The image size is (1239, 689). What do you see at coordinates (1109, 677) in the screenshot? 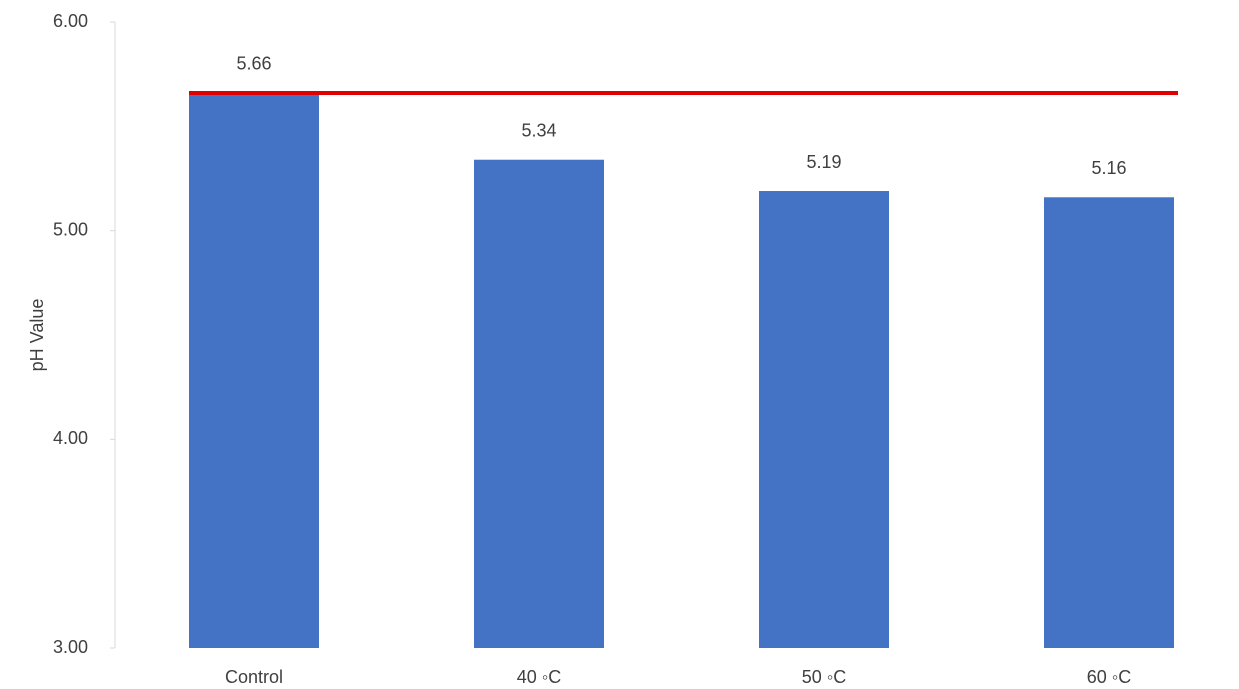
I see `x-tick-label: 60 ◦C` at bounding box center [1109, 677].